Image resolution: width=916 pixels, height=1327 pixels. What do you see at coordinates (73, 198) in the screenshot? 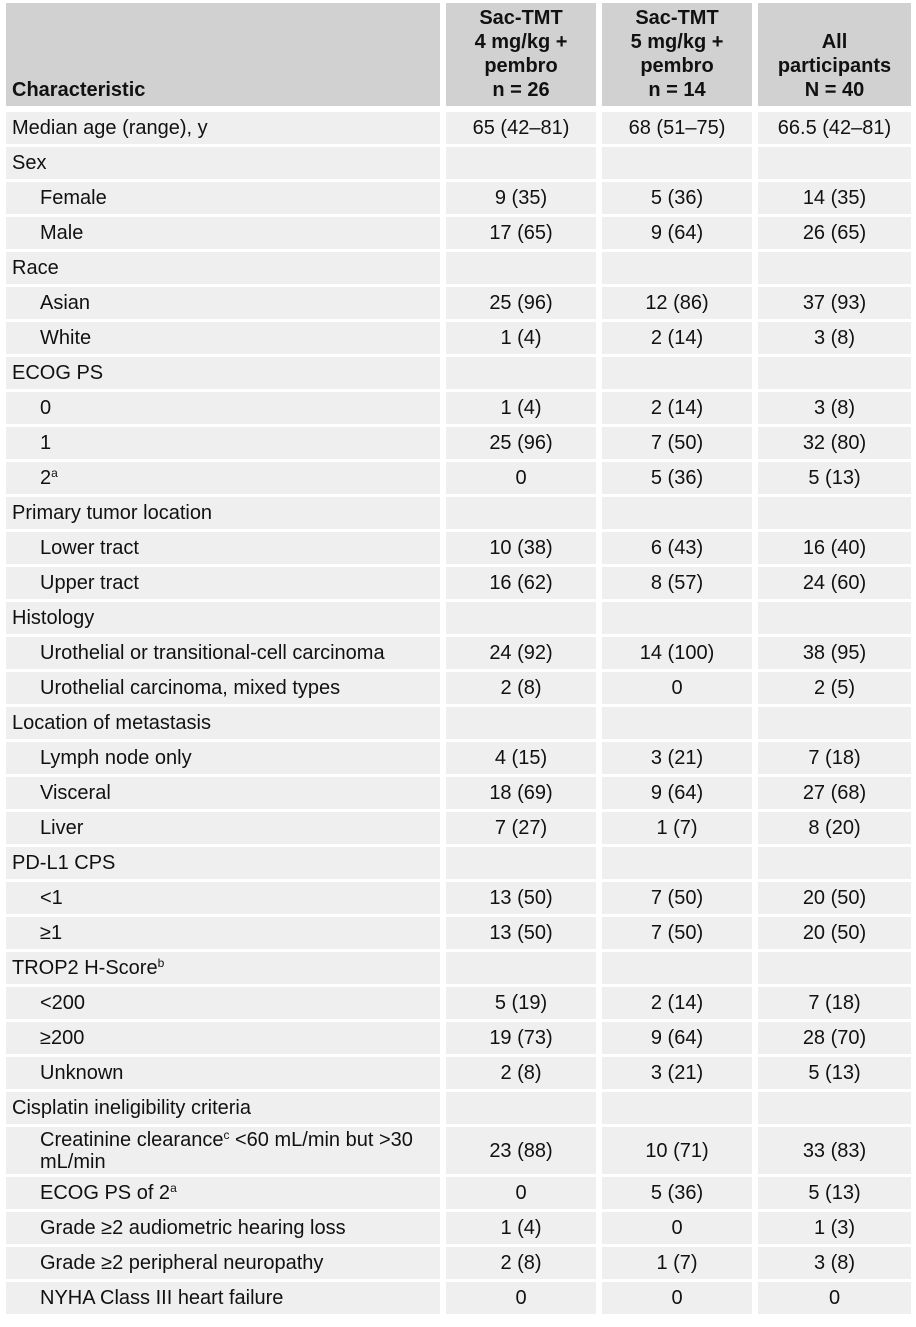
I see `row-label-text: Female` at bounding box center [73, 198].